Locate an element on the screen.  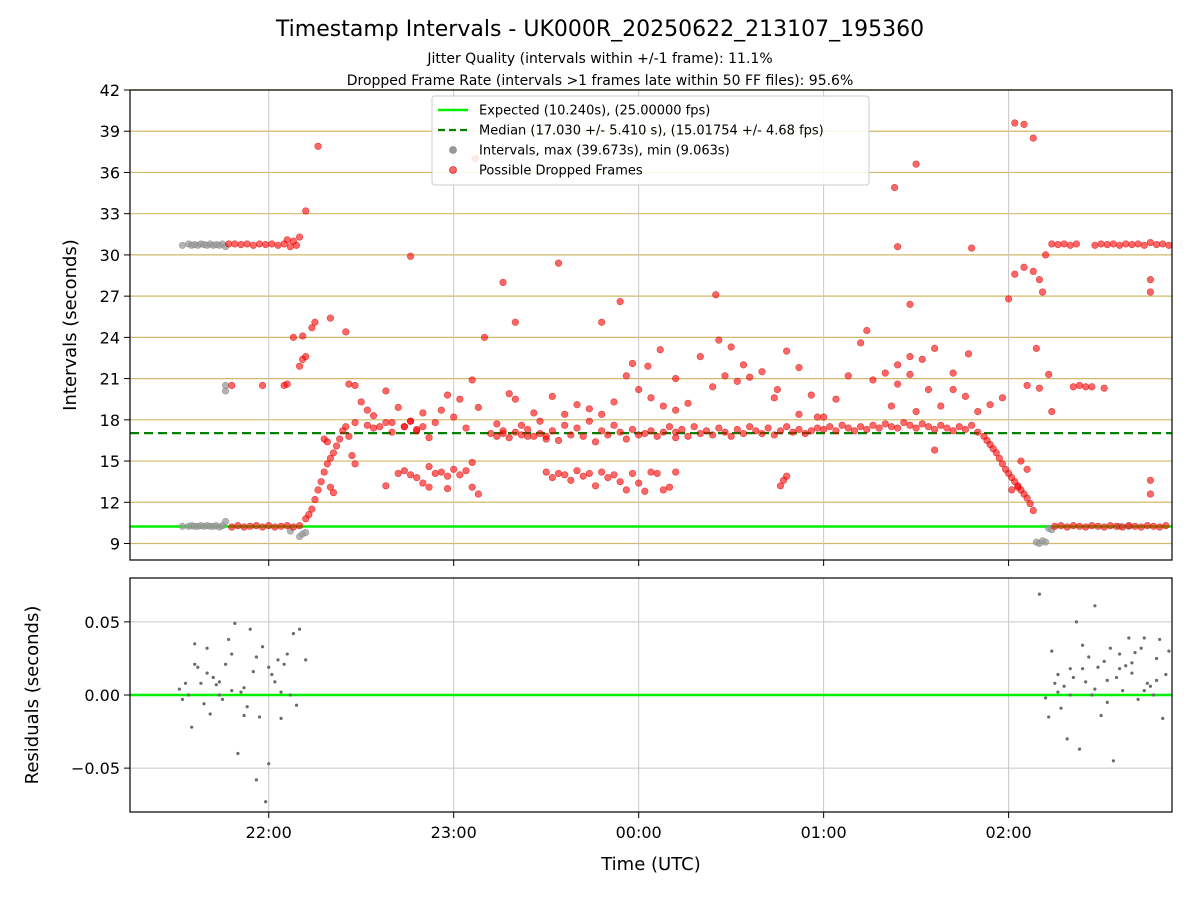
interval-point is located at coordinates (182, 526).